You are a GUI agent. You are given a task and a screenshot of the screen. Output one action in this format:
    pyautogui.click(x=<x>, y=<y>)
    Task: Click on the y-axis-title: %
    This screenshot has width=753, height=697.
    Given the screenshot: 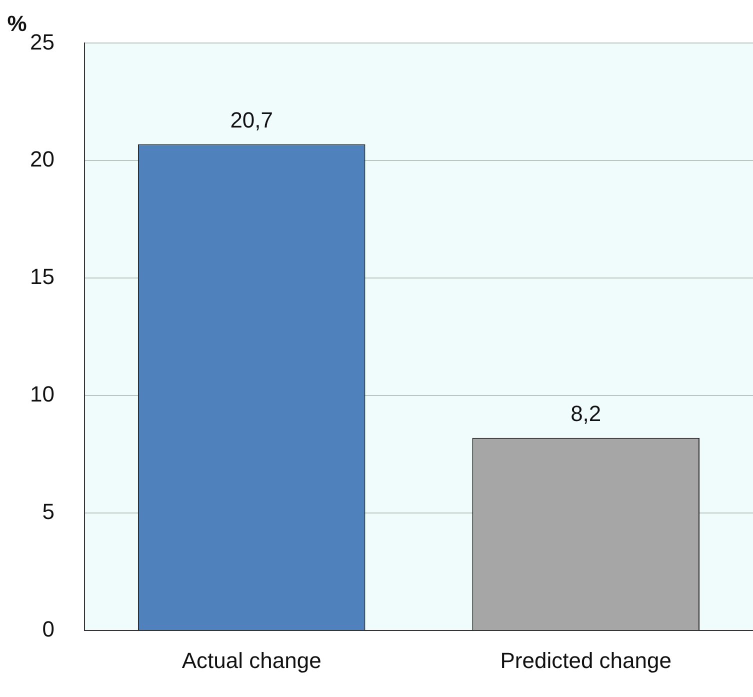 What is the action you would take?
    pyautogui.click(x=17, y=23)
    